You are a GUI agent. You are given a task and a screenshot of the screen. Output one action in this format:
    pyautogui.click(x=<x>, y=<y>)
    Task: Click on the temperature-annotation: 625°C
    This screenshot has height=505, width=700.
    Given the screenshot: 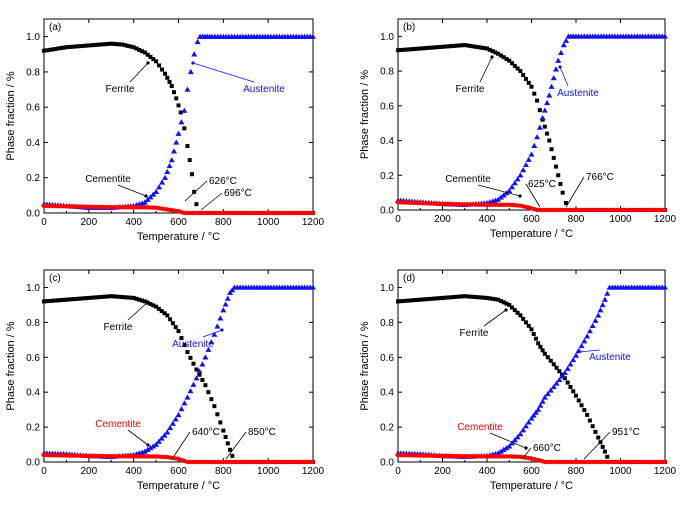 What is the action you would take?
    pyautogui.click(x=542, y=184)
    